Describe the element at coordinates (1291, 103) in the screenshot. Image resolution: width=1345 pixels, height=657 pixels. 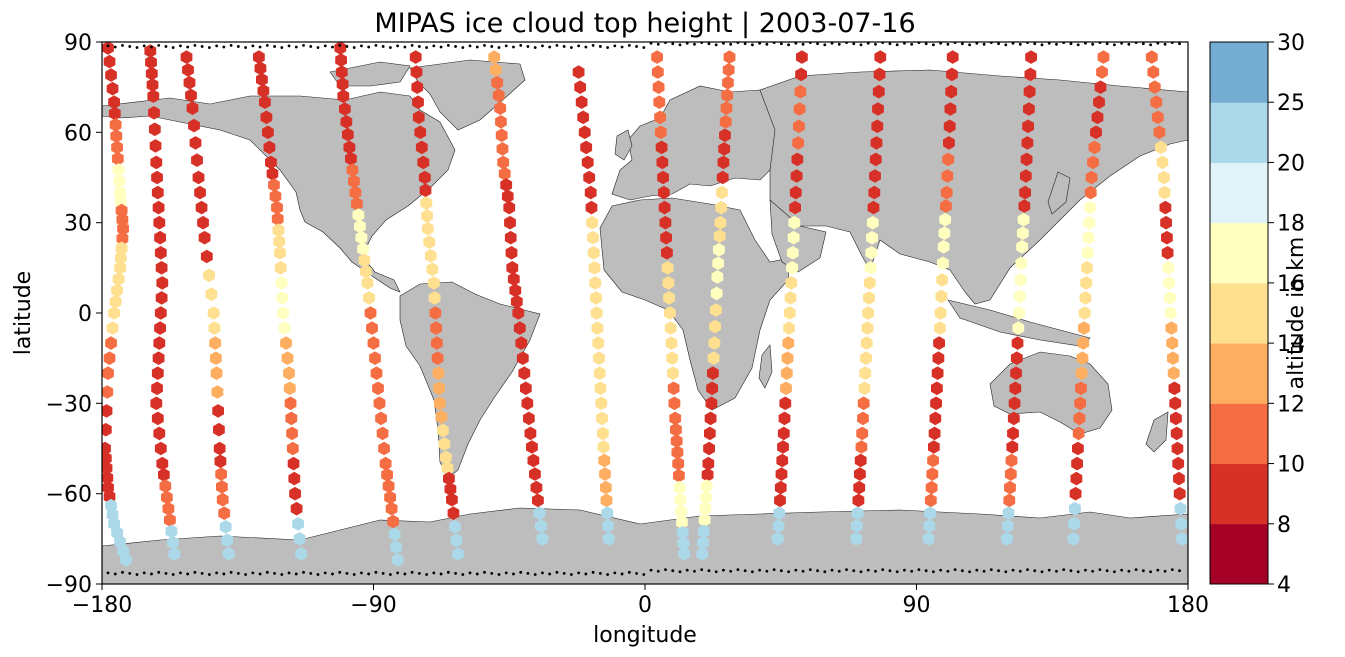
I see `colorbar-tick-label: 25` at that location.